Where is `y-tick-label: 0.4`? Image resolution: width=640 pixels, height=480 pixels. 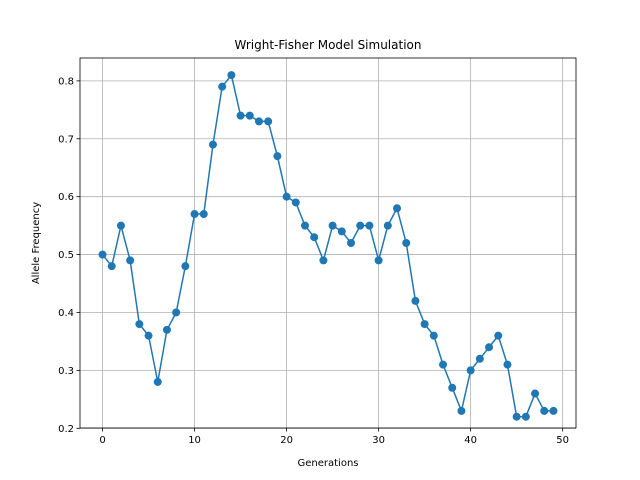
y-tick-label: 0.4 is located at coordinates (66, 313).